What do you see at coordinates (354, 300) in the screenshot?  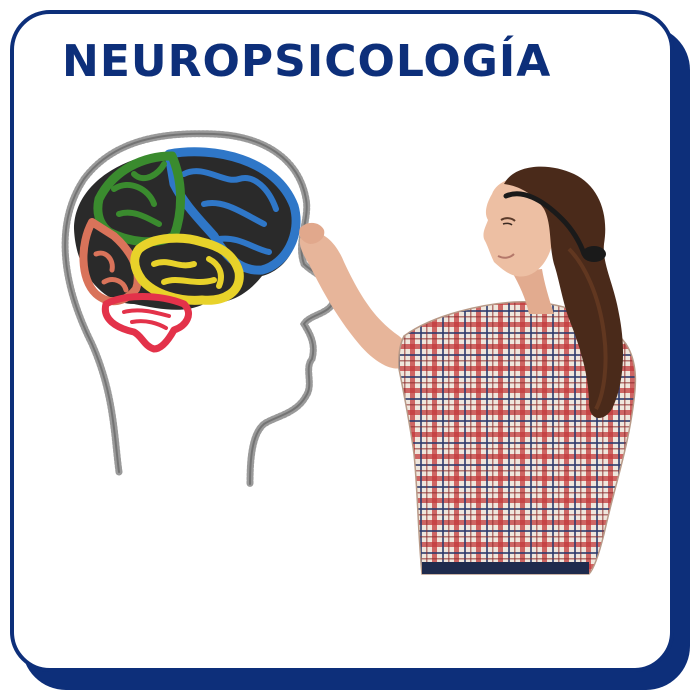 I see `raised-arm` at bounding box center [354, 300].